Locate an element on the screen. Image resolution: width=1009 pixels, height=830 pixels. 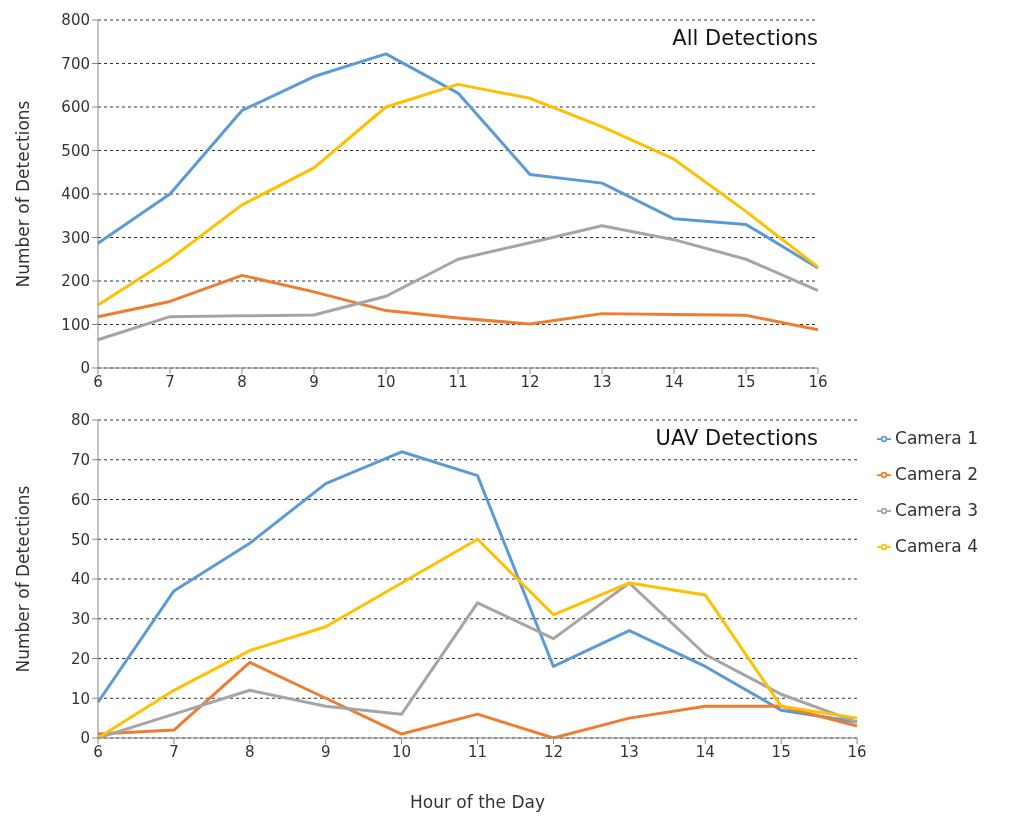
legend-label: Camera 2 is located at coordinates (936, 474).